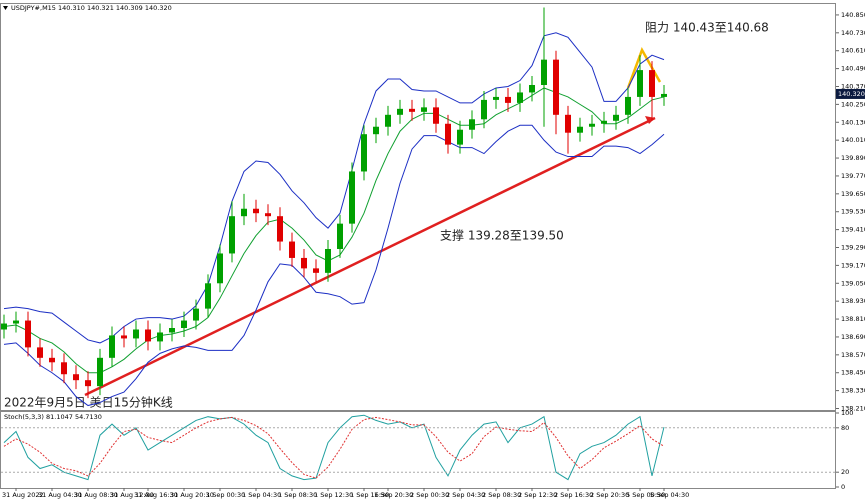 This screenshot has width=865, height=501. Describe the element at coordinates (465, 495) in the screenshot. I see `x-tick-label: 2 Sep 04:30` at that location.